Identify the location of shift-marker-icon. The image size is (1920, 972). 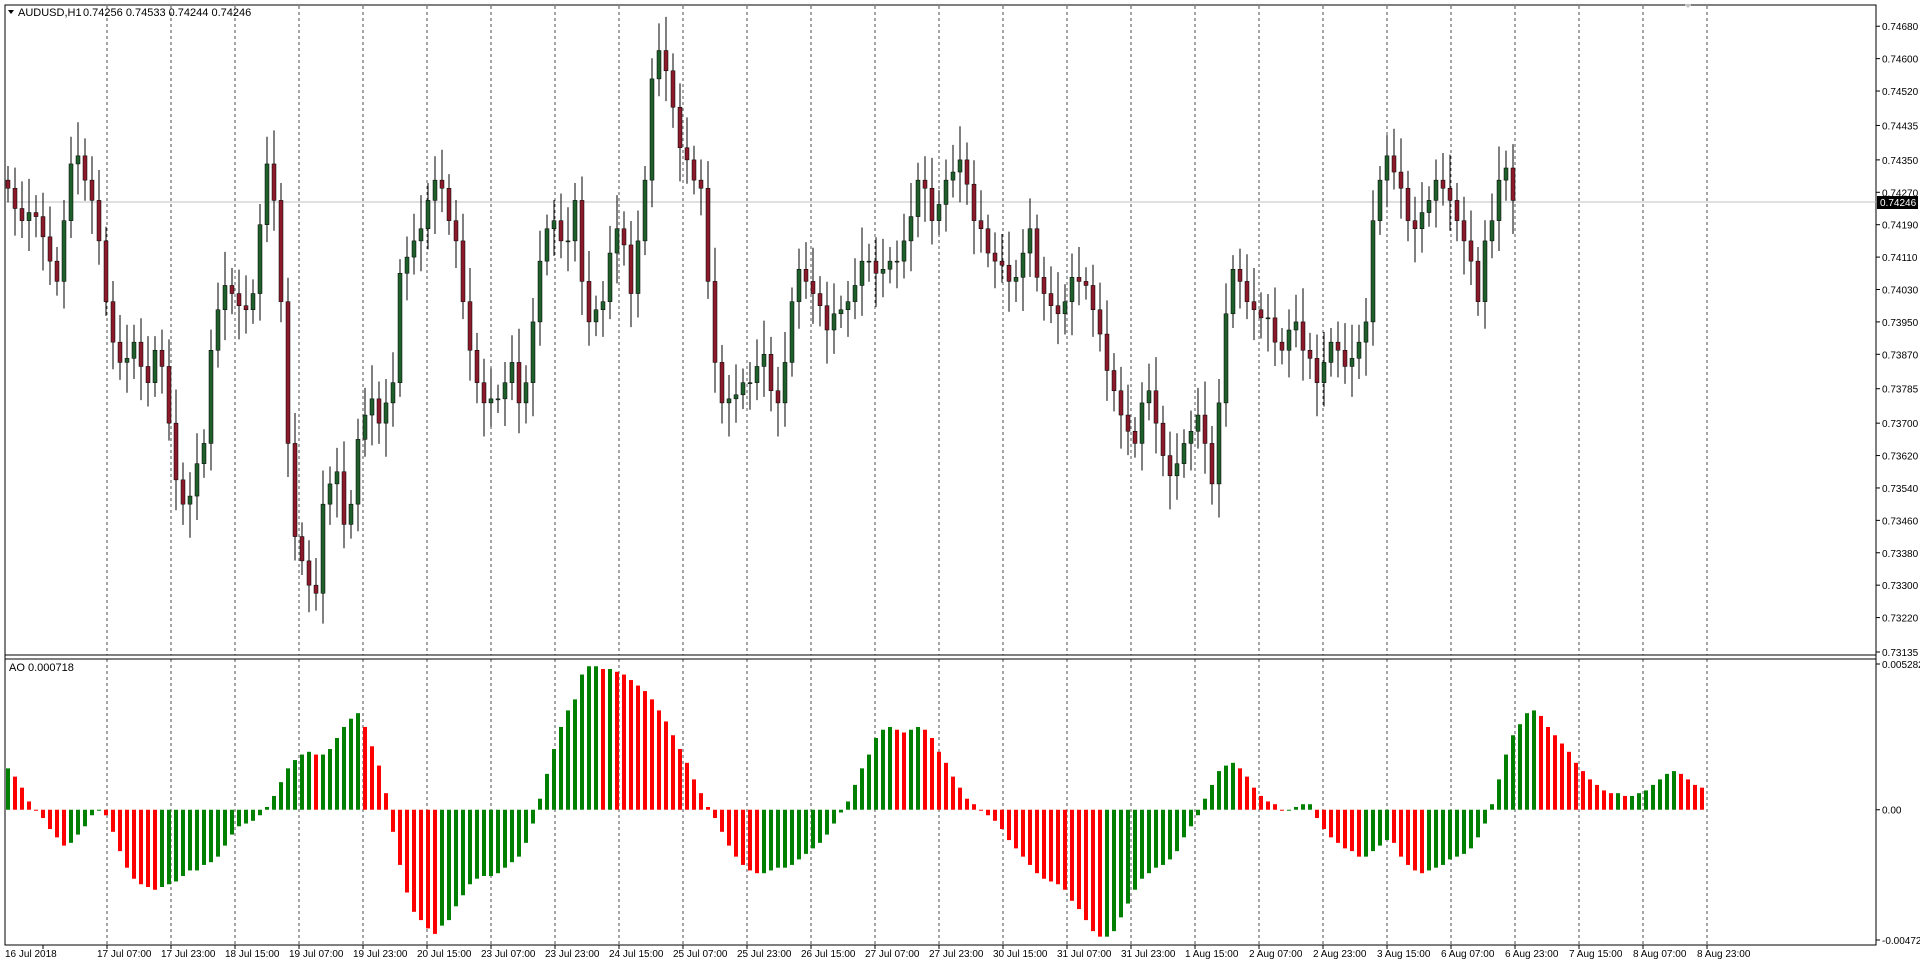
(1688, 6).